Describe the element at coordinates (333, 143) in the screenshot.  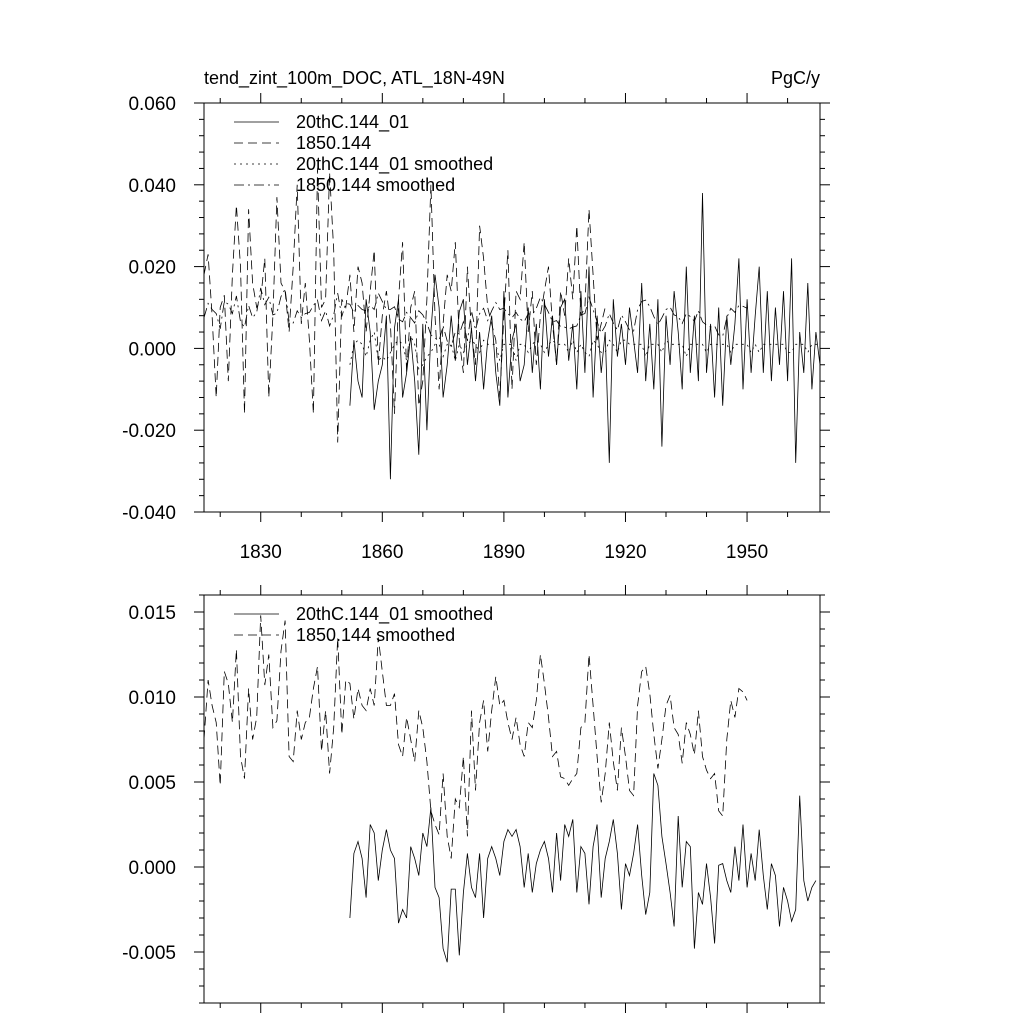
I see `legend-entry-label: 1850.144` at that location.